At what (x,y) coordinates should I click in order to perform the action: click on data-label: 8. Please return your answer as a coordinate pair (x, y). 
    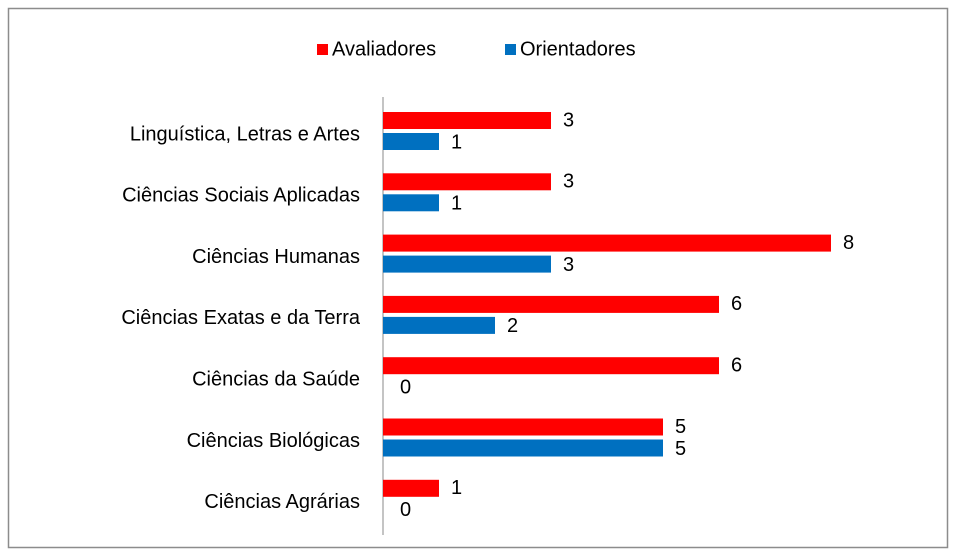
    Looking at the image, I should click on (848, 243).